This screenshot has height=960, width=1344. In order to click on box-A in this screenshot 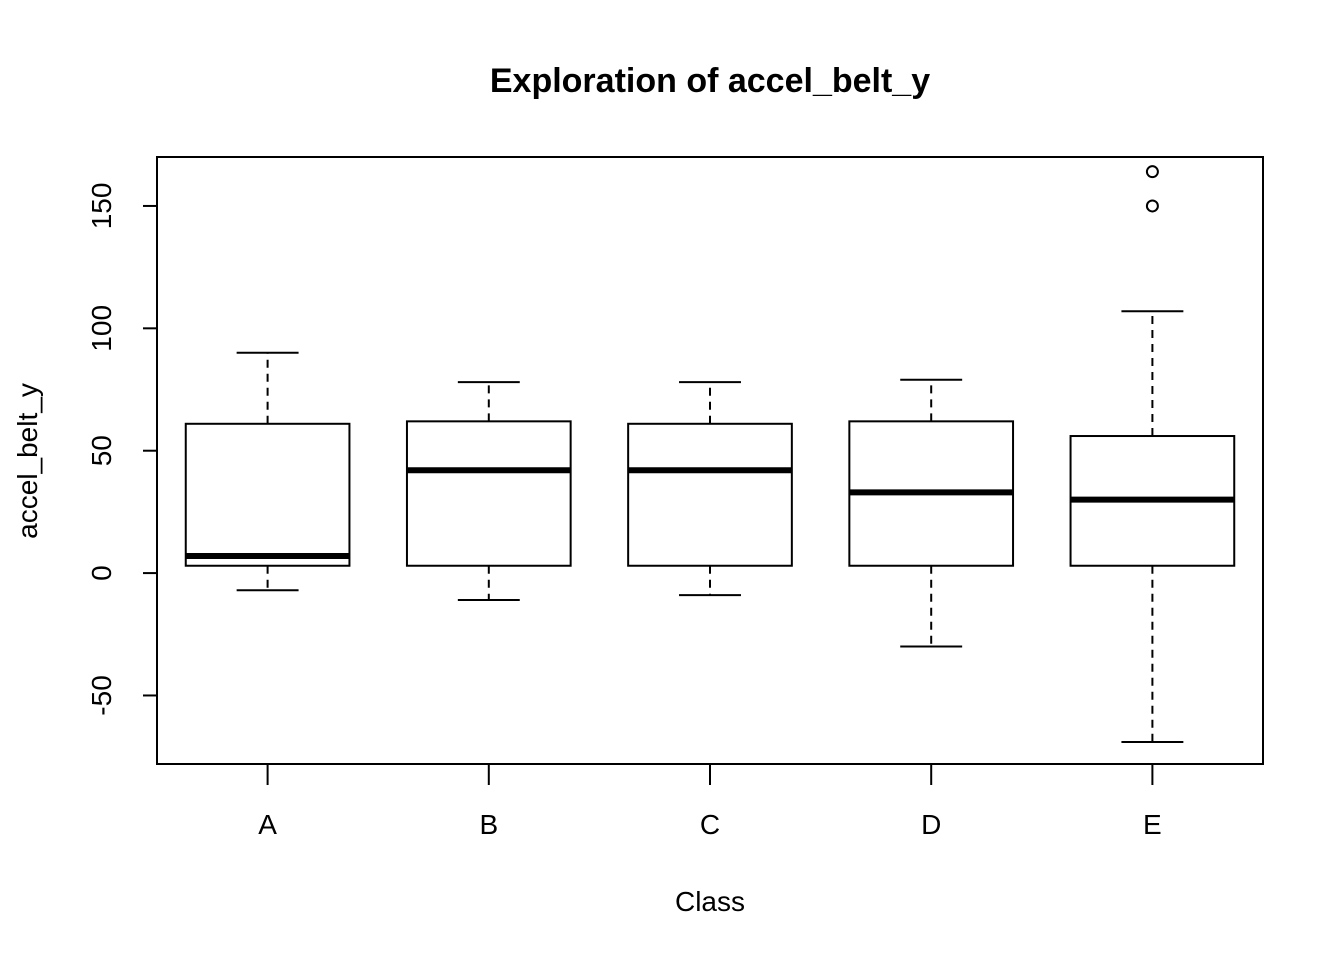, I will do `click(267, 471)`.